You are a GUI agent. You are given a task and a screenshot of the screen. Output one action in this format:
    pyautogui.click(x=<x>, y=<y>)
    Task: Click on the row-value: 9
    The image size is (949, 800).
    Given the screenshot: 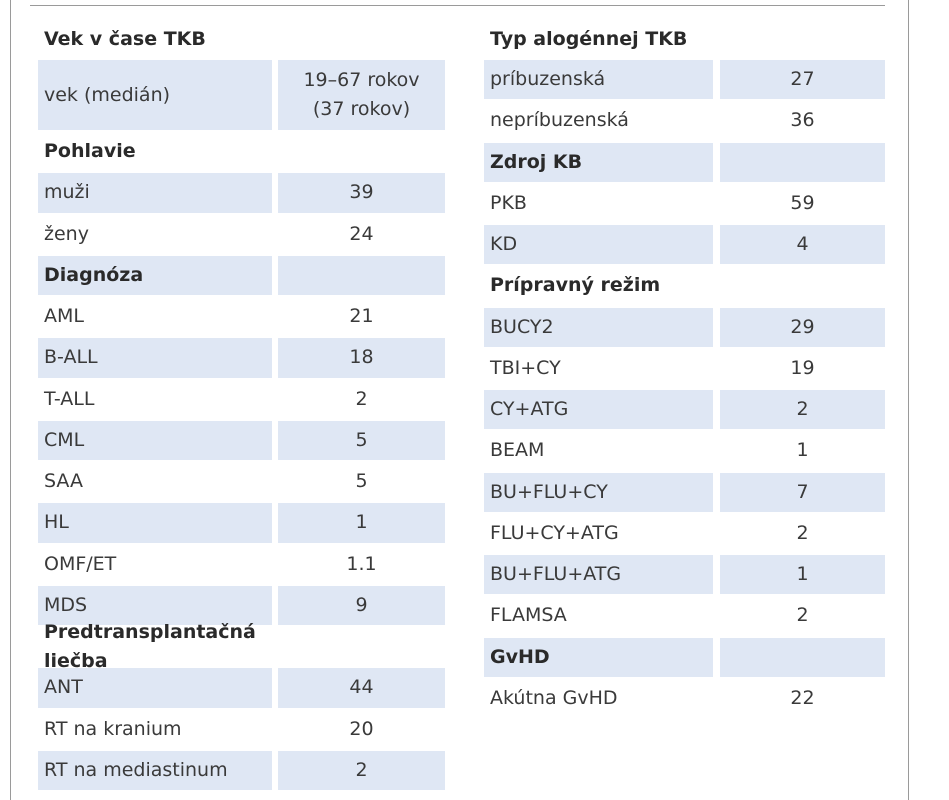 What is the action you would take?
    pyautogui.click(x=361, y=605)
    